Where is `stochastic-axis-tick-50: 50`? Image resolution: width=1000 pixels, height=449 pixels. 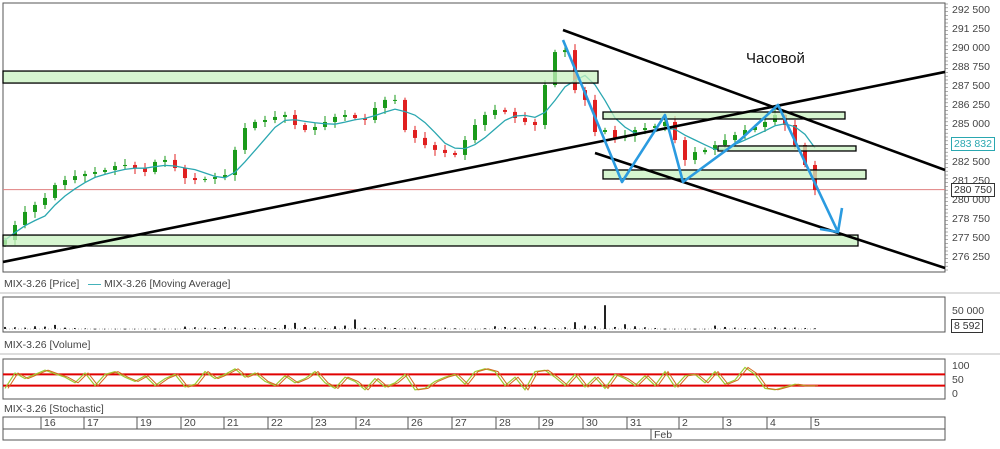
stochastic-axis-tick-50: 50 is located at coordinates (958, 380).